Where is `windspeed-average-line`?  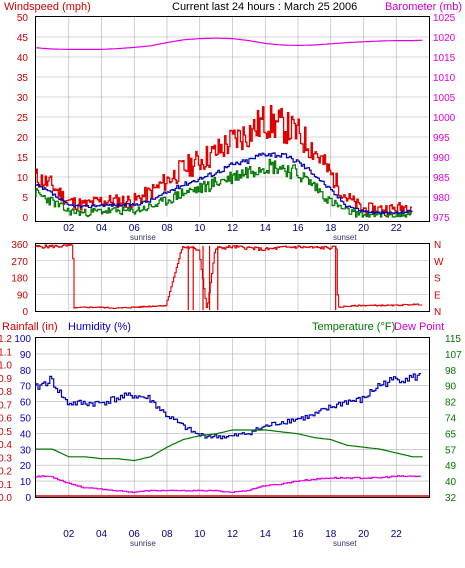 windspeed-average-line is located at coordinates (224, 183).